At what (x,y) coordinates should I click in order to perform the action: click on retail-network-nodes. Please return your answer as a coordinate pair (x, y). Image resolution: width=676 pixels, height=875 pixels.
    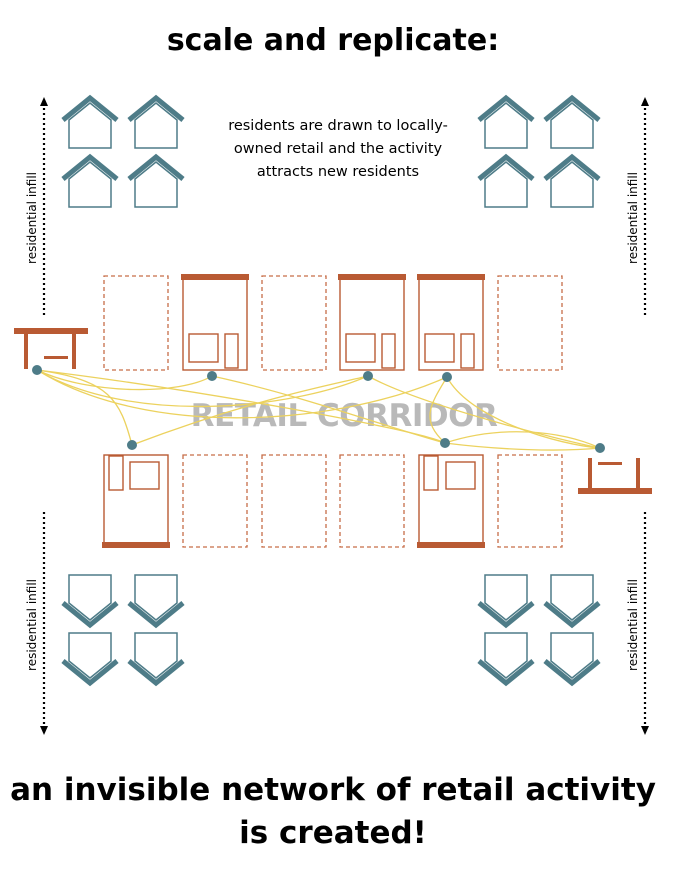
    Looking at the image, I should click on (318, 409).